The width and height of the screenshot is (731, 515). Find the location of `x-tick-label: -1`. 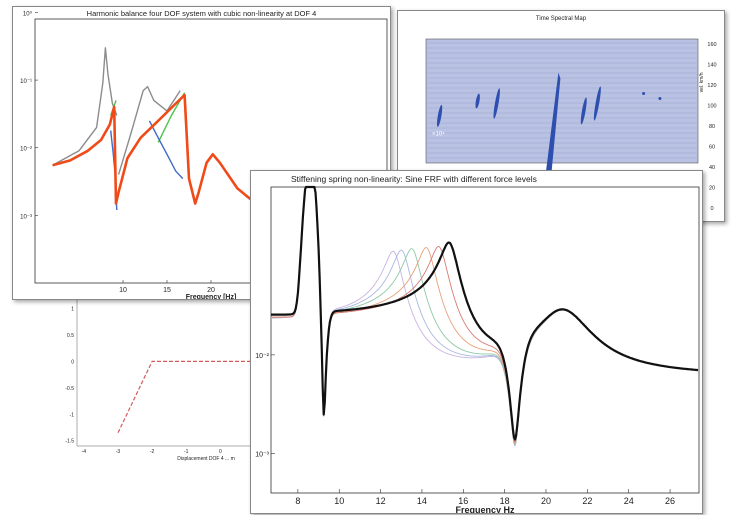

x-tick-label: -1 is located at coordinates (186, 452).